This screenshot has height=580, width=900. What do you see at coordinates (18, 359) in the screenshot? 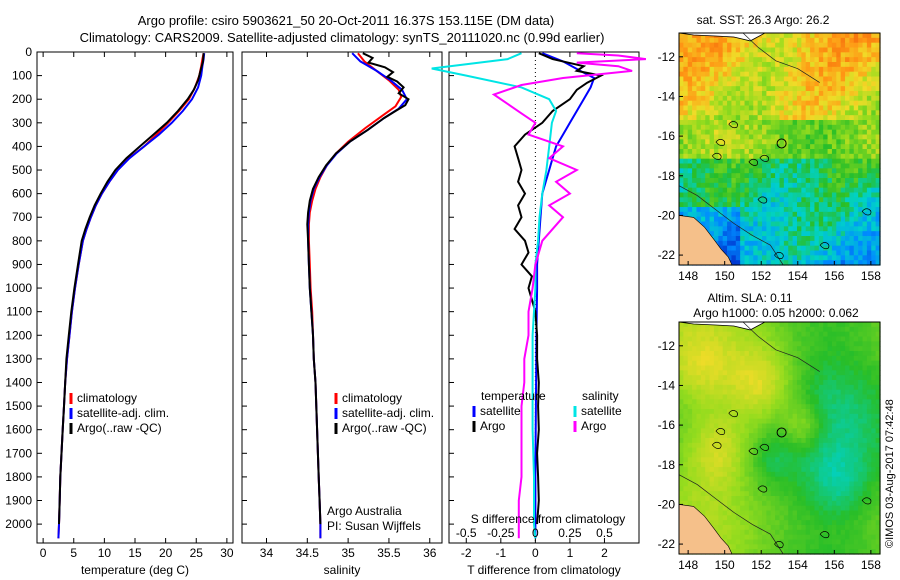
I see `temperature-y-tick-label: 1300` at bounding box center [18, 359].